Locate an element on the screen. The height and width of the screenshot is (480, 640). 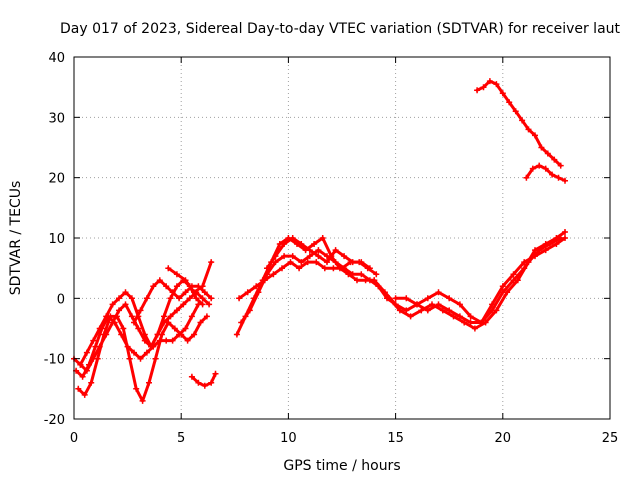
y-tick-label: 30 is located at coordinates (56, 118).